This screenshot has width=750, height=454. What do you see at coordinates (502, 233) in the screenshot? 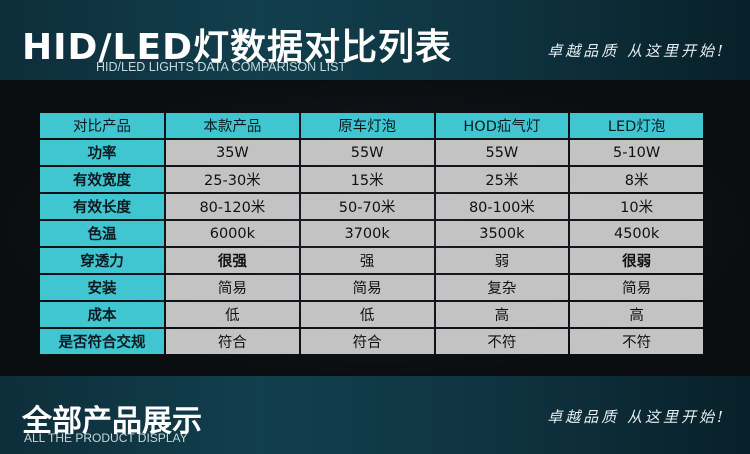
I see `table-cell: 3500k` at bounding box center [502, 233].